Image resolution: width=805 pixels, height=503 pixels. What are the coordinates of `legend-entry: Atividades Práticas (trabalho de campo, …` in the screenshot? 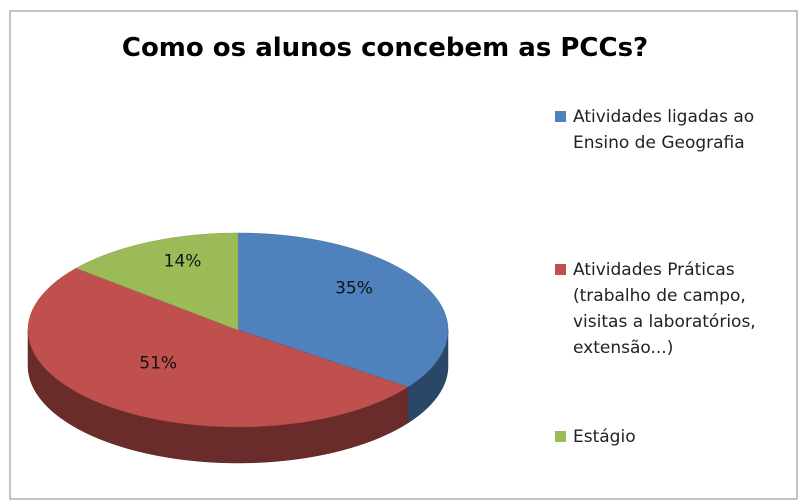 It's located at (677, 309).